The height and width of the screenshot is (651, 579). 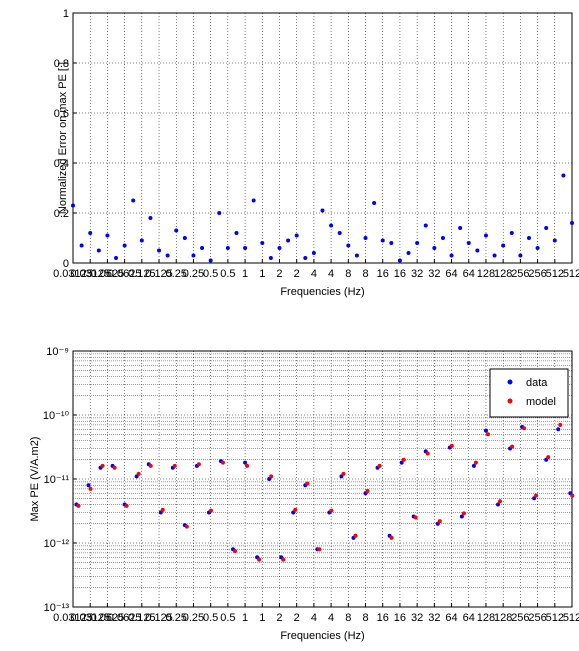 I want to click on legend-marker, so click(x=510, y=382).